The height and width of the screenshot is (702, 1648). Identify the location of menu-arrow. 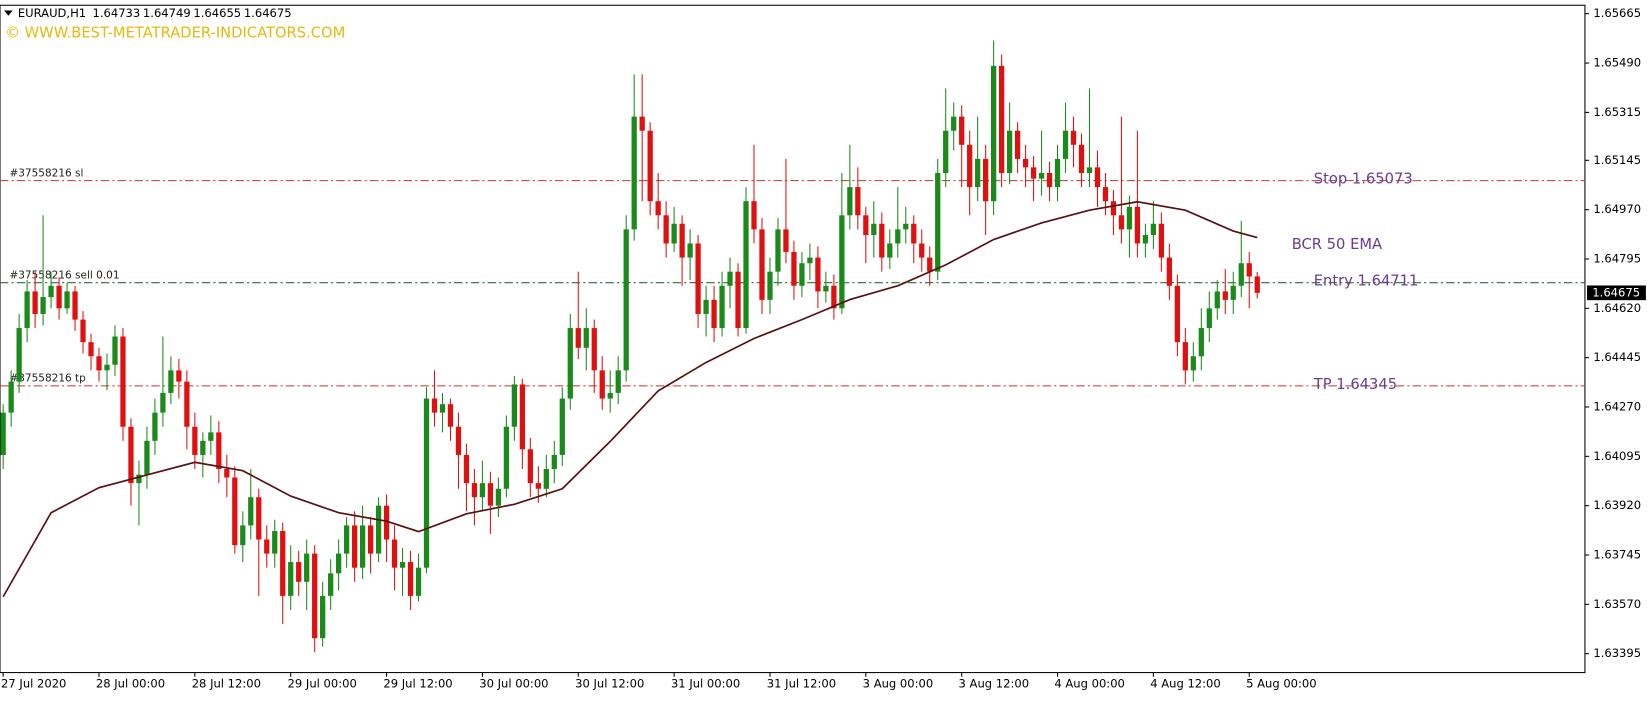
(8, 13).